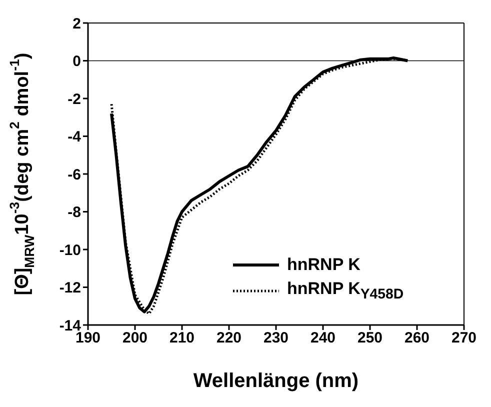  What do you see at coordinates (74, 99) in the screenshot?
I see `y-tick-label: -2` at bounding box center [74, 99].